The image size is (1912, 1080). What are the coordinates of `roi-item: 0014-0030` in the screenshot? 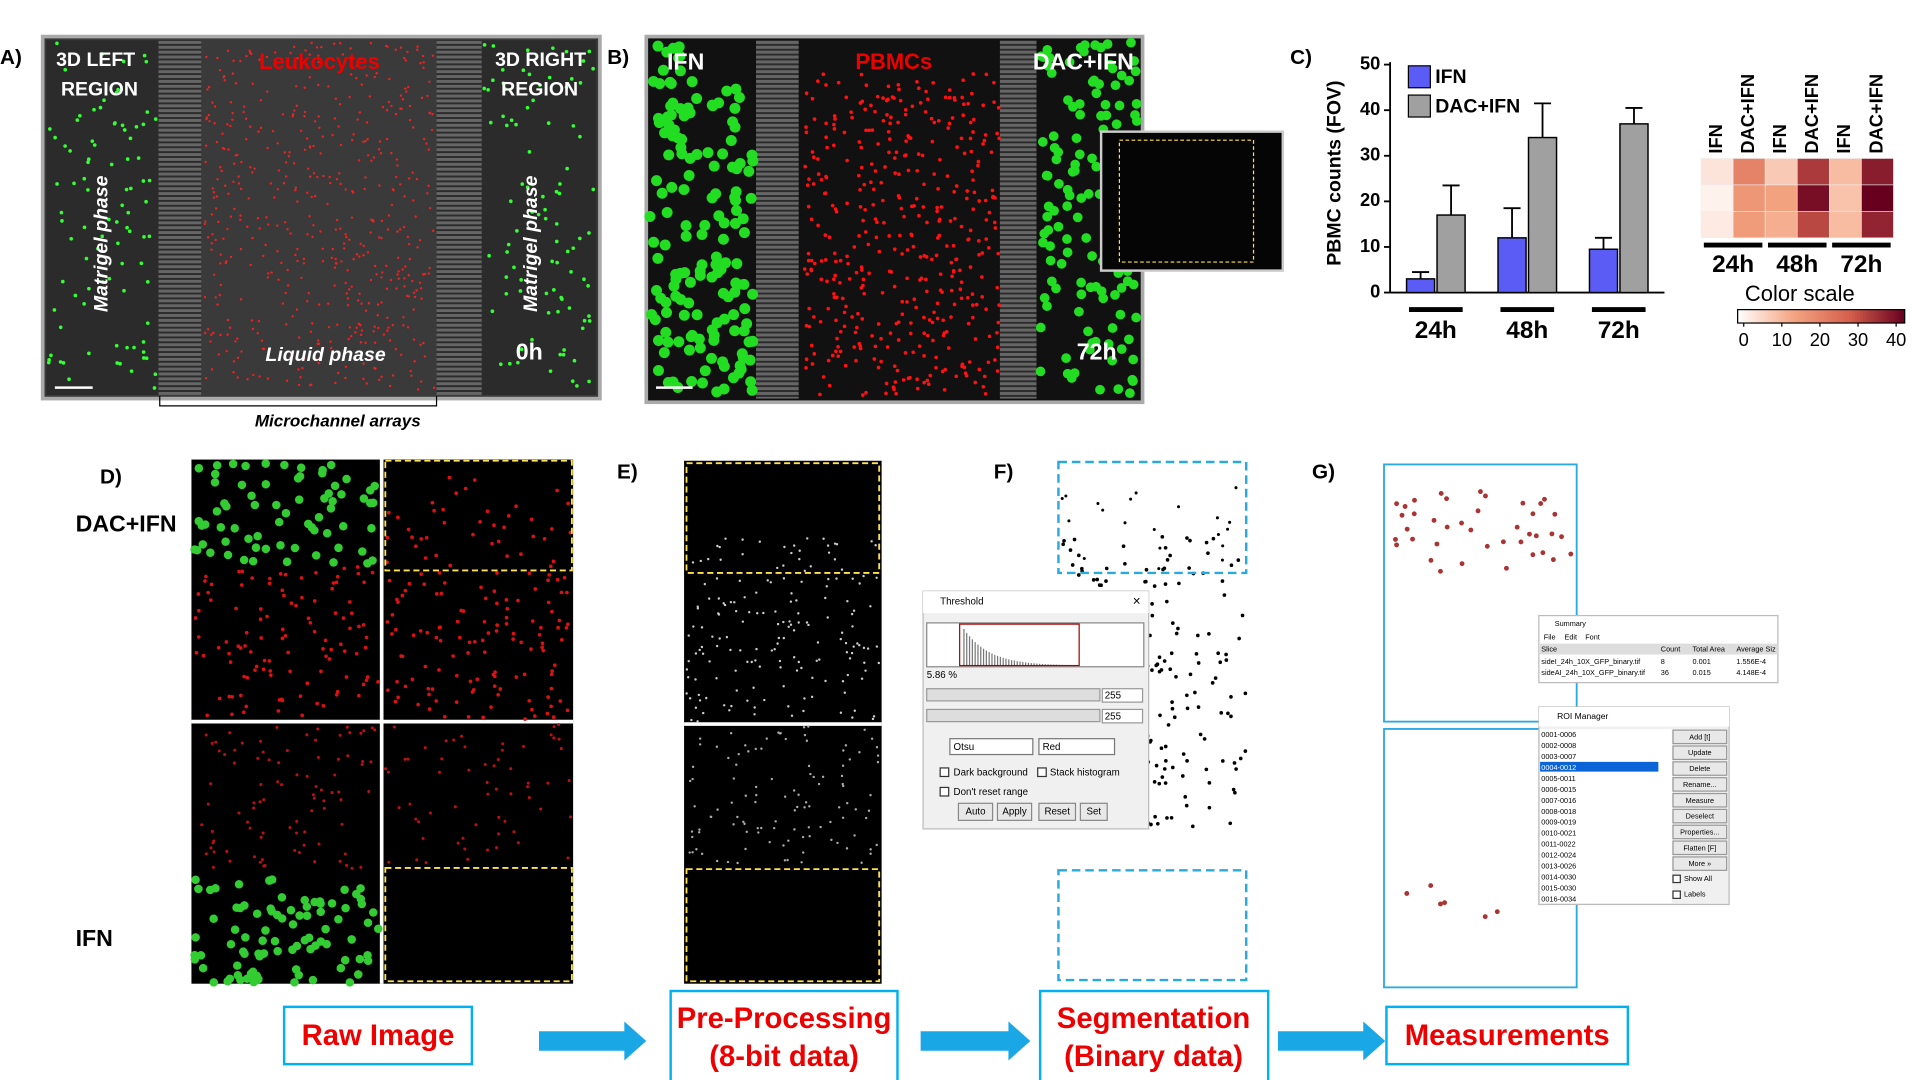 It's located at (1558, 877).